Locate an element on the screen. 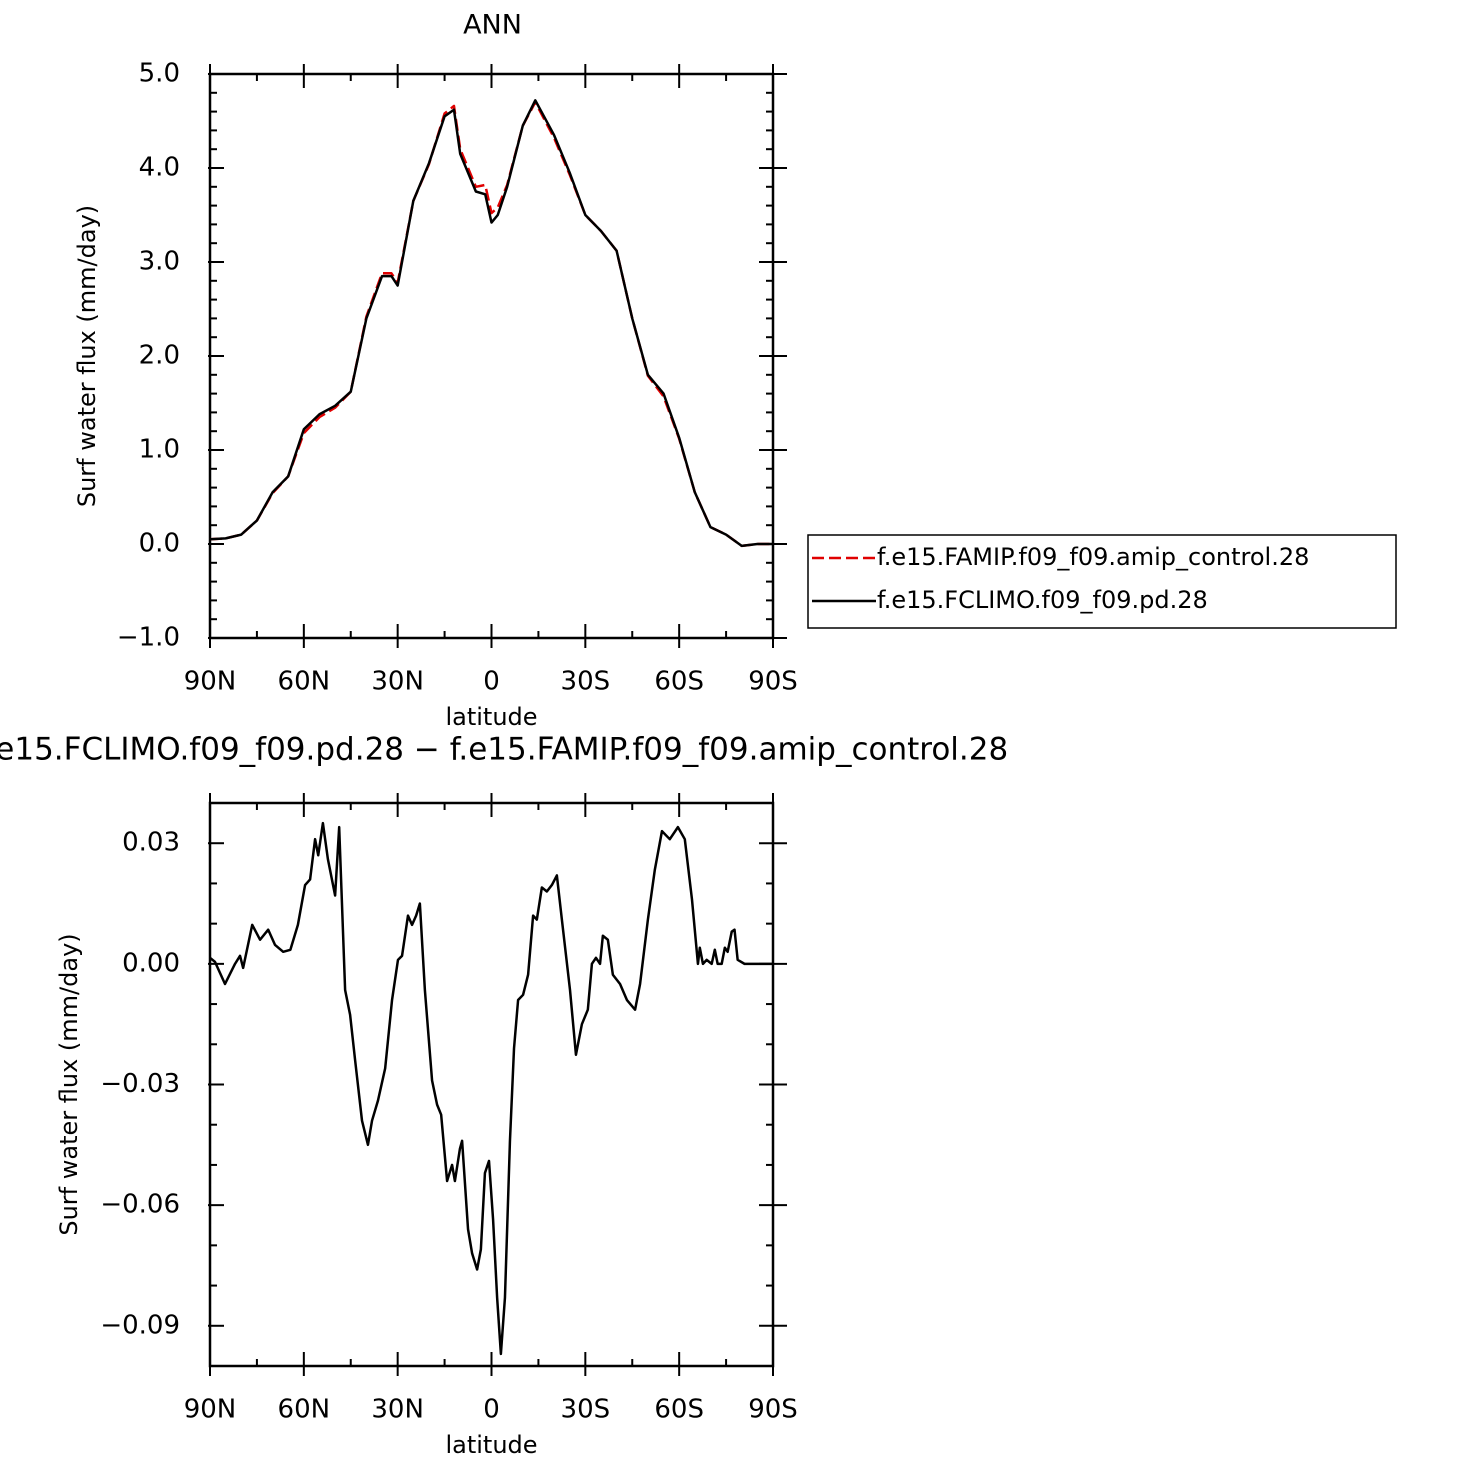  y-tick-label: 2.0 is located at coordinates (159, 356).